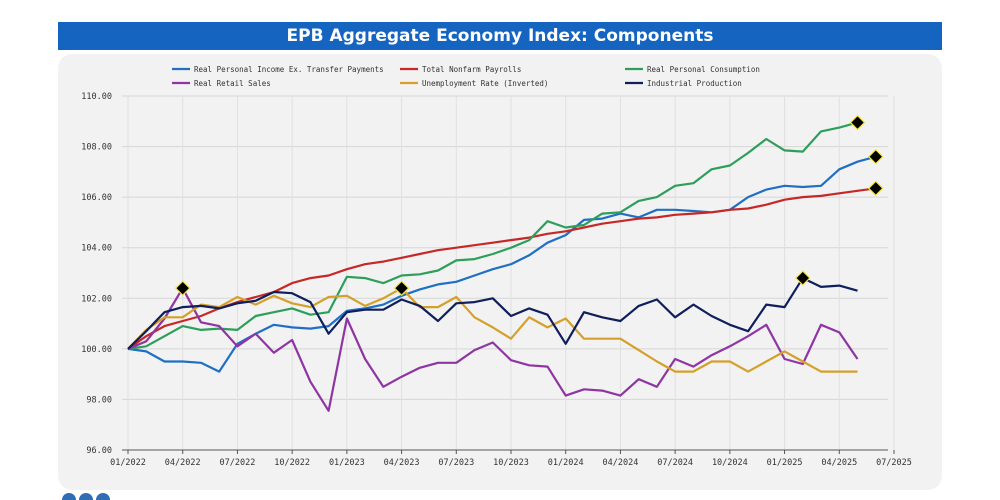  I want to click on x-tick-label: 04/2023, so click(402, 463).